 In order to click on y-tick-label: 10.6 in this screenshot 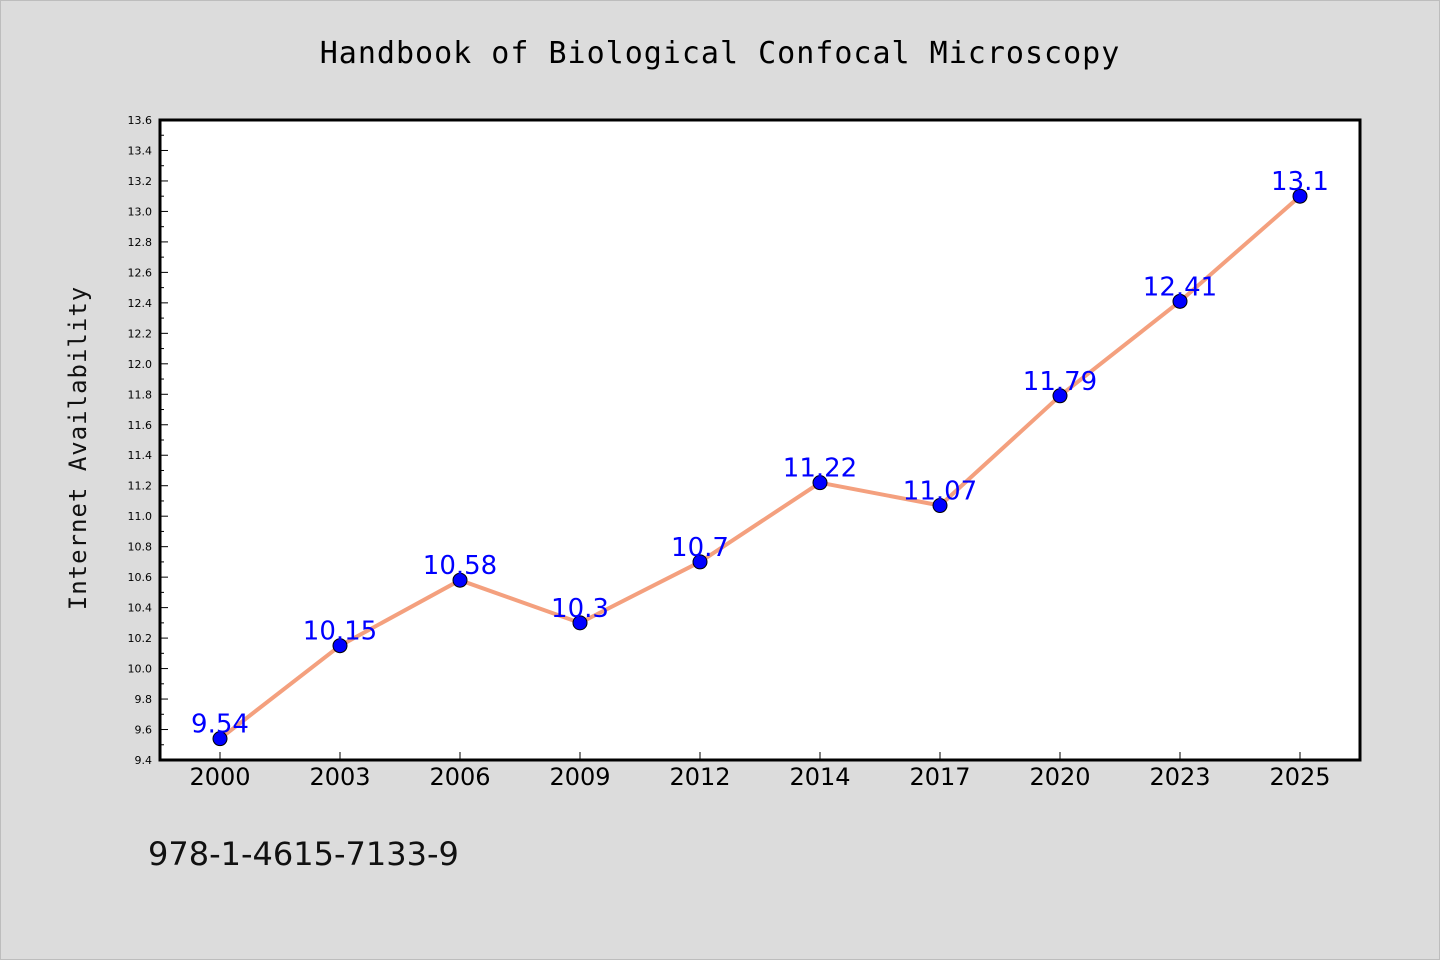, I will do `click(140, 577)`.